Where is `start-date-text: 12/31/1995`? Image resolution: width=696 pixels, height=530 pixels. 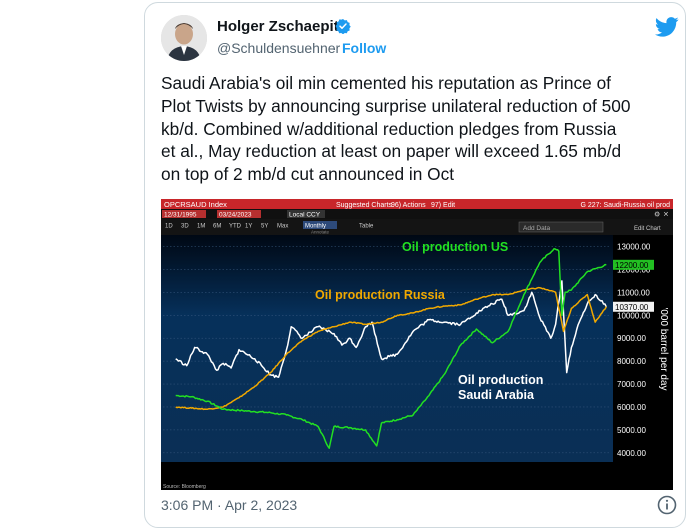 start-date-text: 12/31/1995 is located at coordinates (180, 215).